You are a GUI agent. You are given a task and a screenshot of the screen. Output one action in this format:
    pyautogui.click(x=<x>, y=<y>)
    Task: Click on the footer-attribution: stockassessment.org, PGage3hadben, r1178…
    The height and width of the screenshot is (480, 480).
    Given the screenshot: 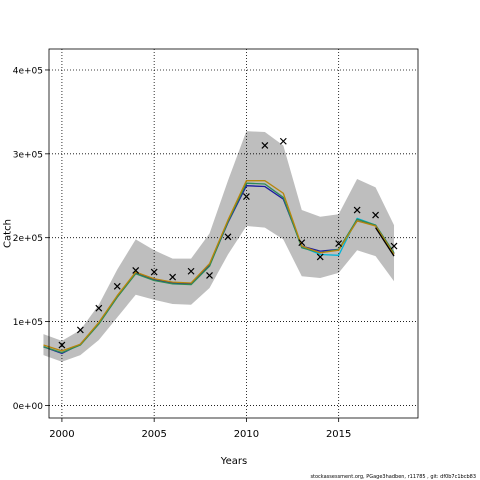 What is the action you would take?
    pyautogui.click(x=393, y=477)
    